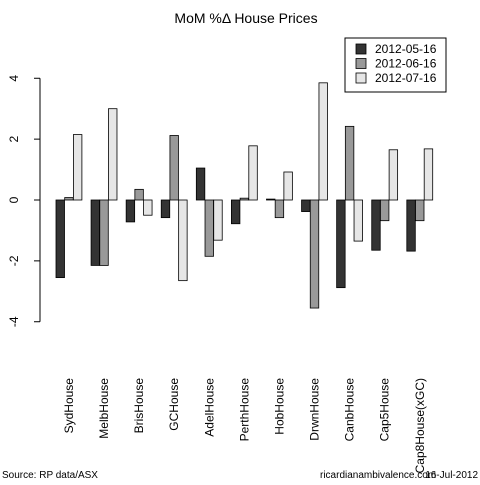  Describe the element at coordinates (209, 407) in the screenshot. I see `x-tick-label: AdelHouse` at that location.